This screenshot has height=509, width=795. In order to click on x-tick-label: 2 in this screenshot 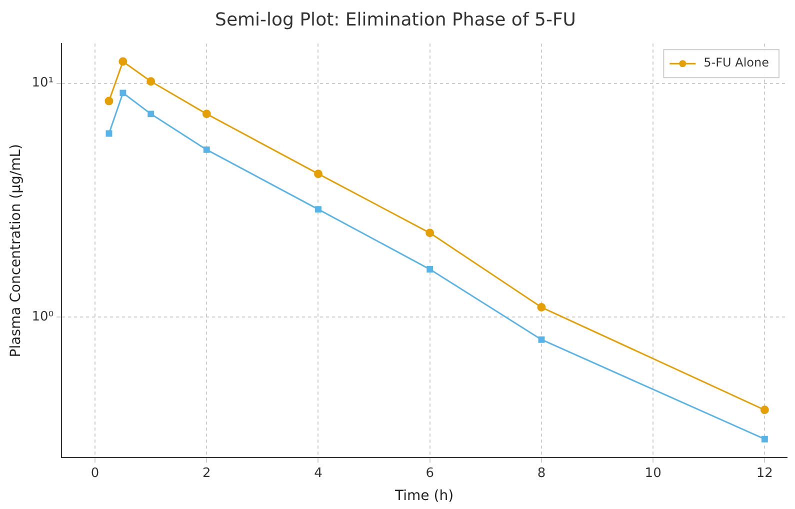, I will do `click(206, 473)`.